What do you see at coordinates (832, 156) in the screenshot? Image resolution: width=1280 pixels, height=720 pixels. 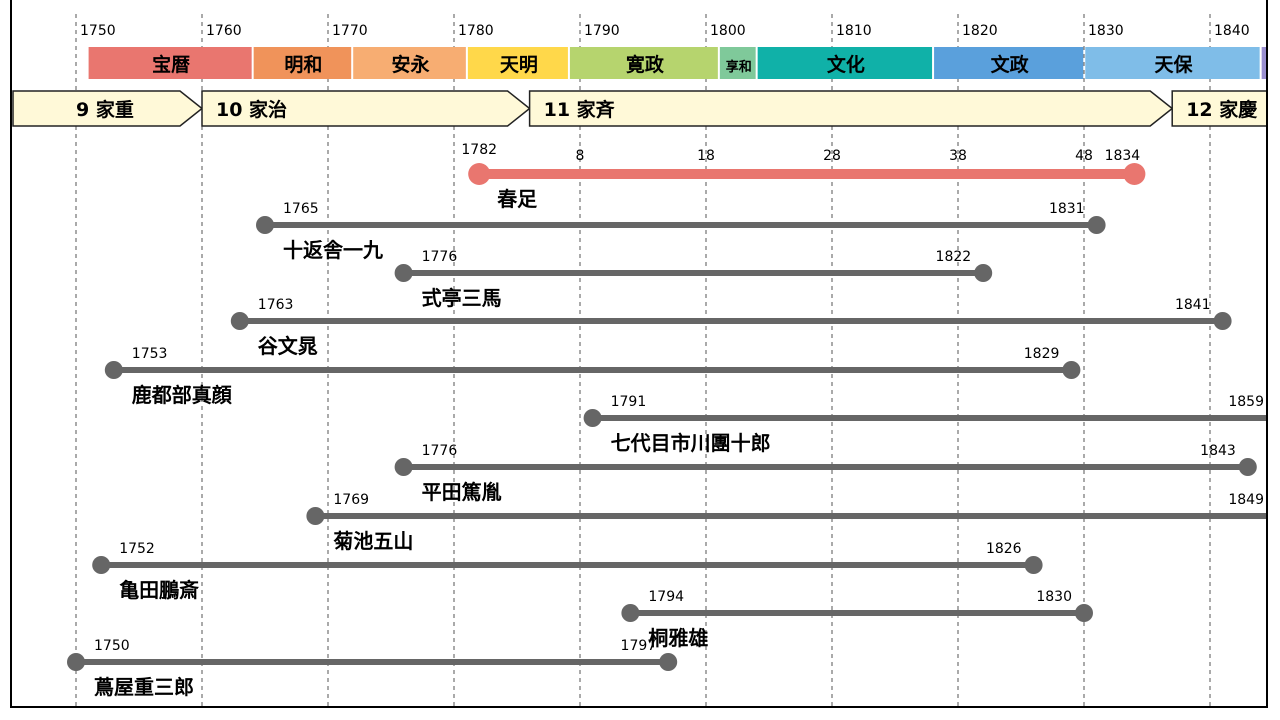 I see `age-mark-label: 28` at bounding box center [832, 156].